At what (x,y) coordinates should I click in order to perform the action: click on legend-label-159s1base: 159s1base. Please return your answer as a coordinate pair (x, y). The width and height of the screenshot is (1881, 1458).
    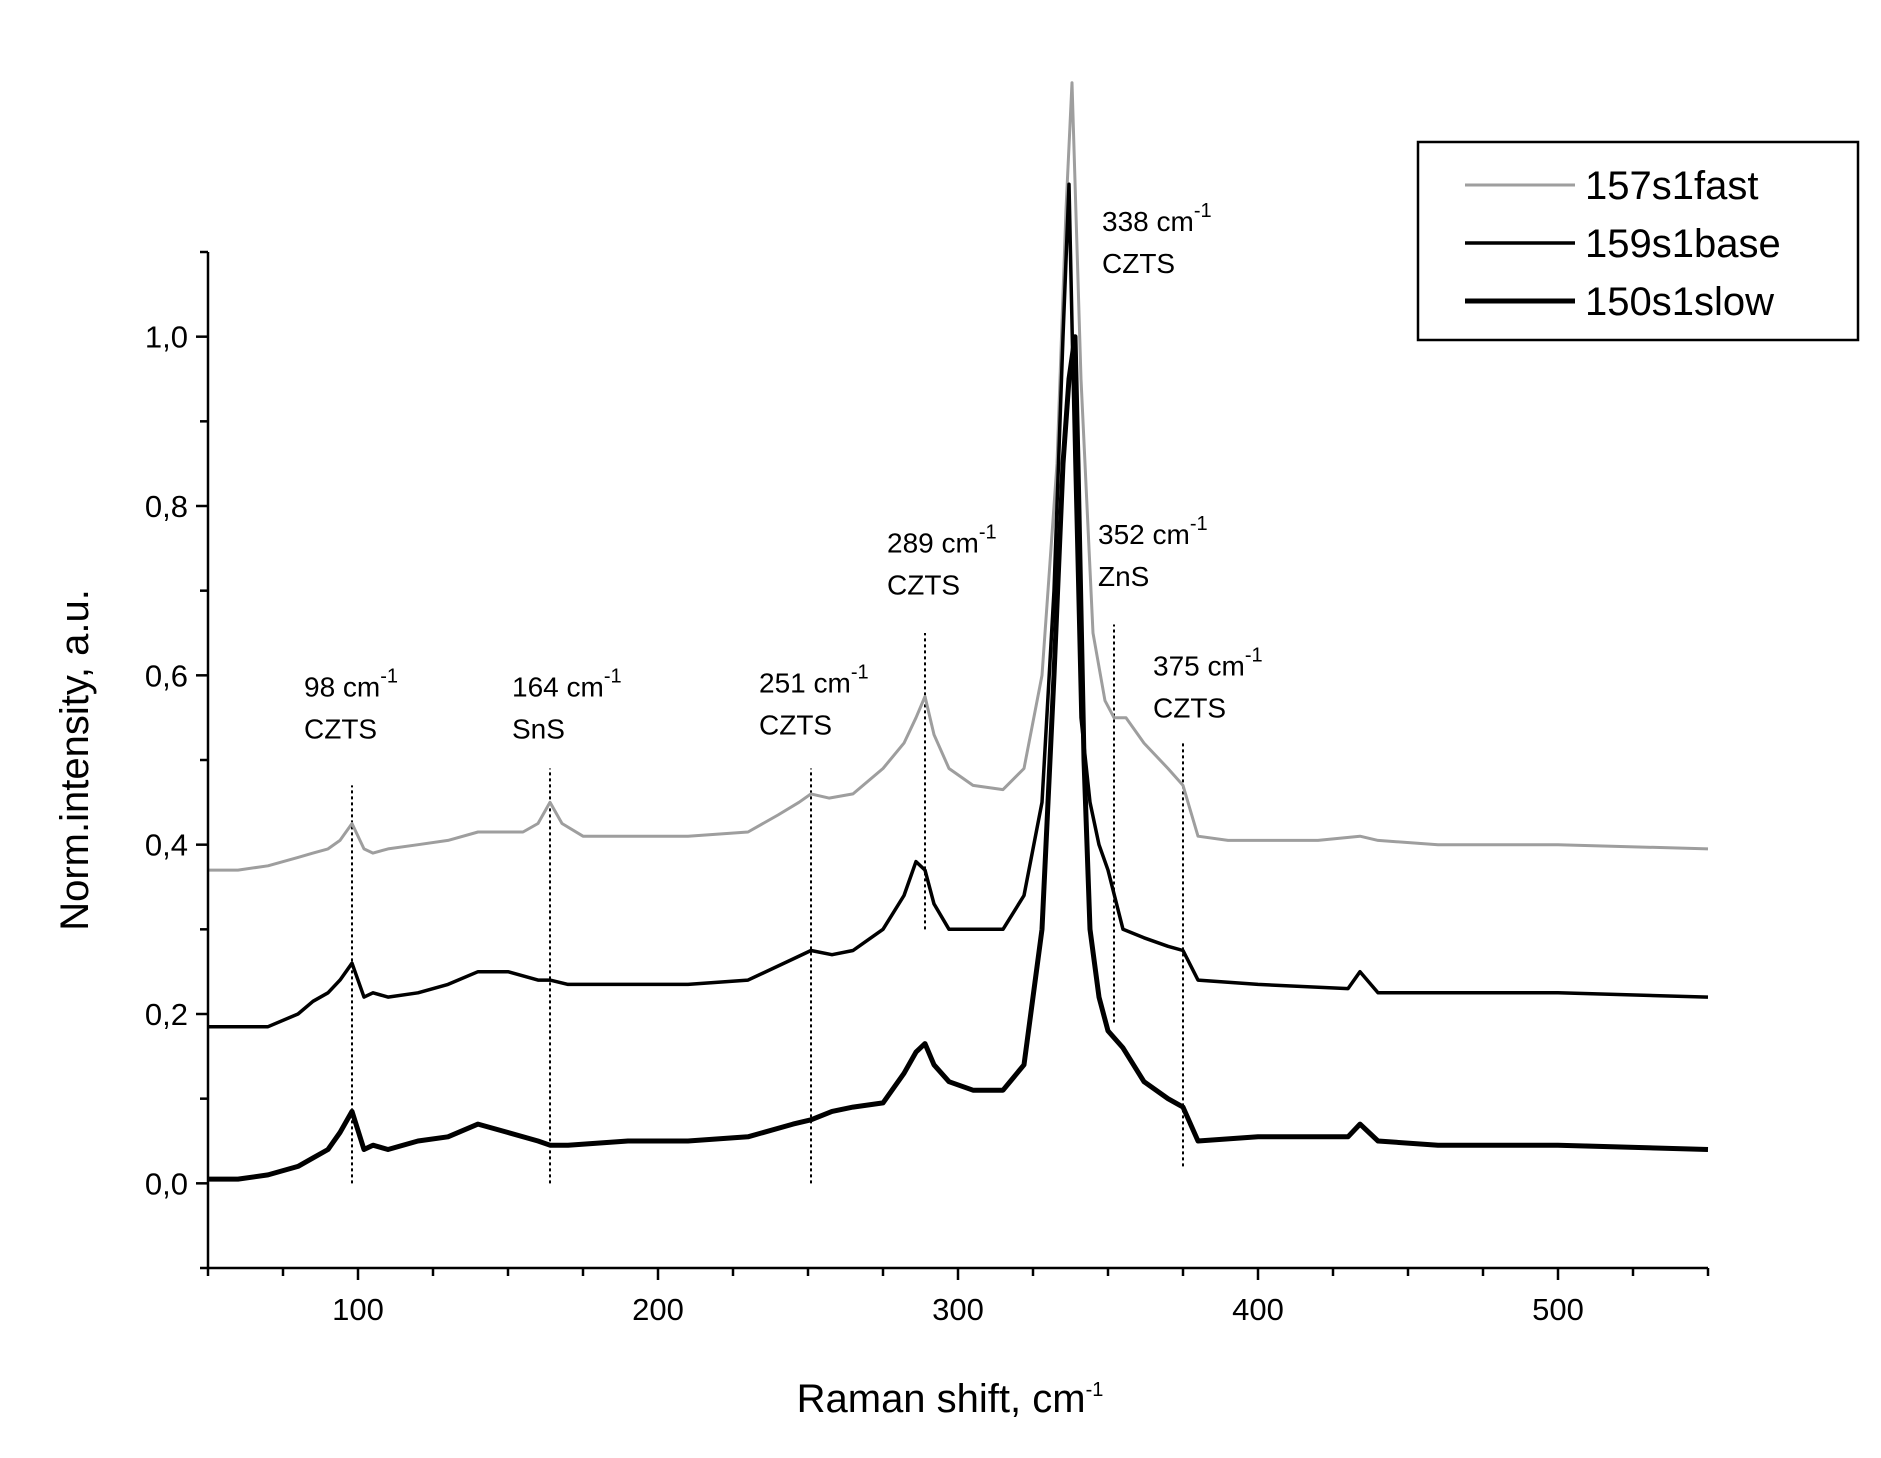
    Looking at the image, I should click on (1683, 244).